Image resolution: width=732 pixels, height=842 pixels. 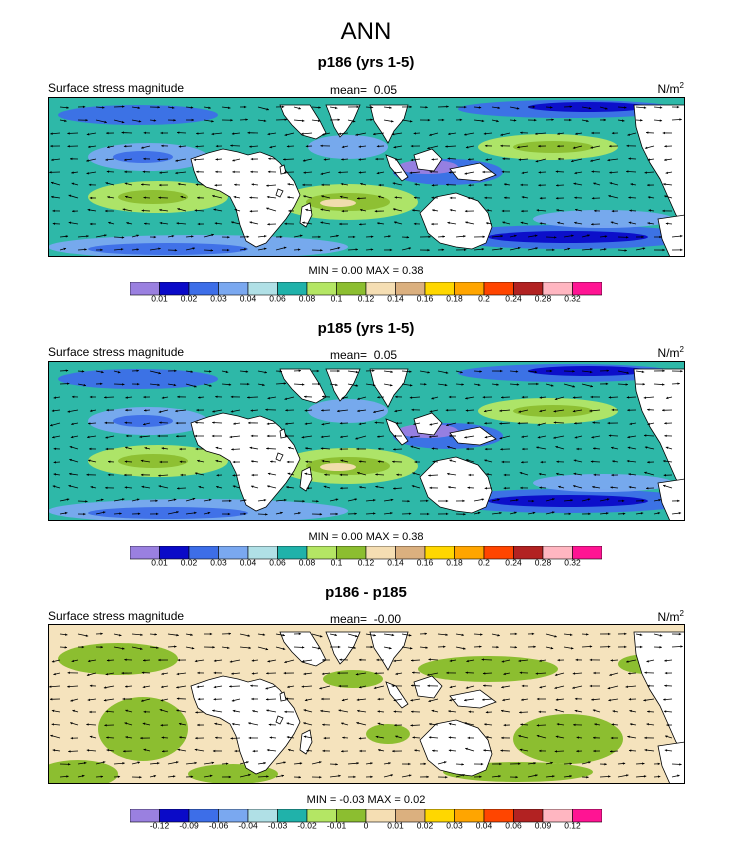 What do you see at coordinates (338, 203) in the screenshot?
I see `stress-contour` at bounding box center [338, 203].